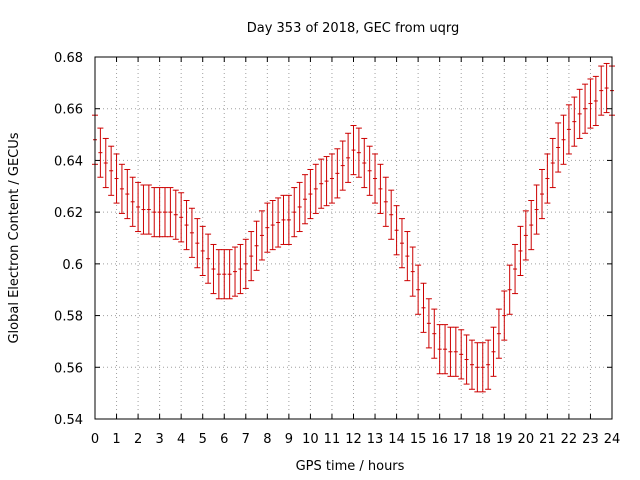  Describe the element at coordinates (590, 439) in the screenshot. I see `x-tick-label: 23` at that location.